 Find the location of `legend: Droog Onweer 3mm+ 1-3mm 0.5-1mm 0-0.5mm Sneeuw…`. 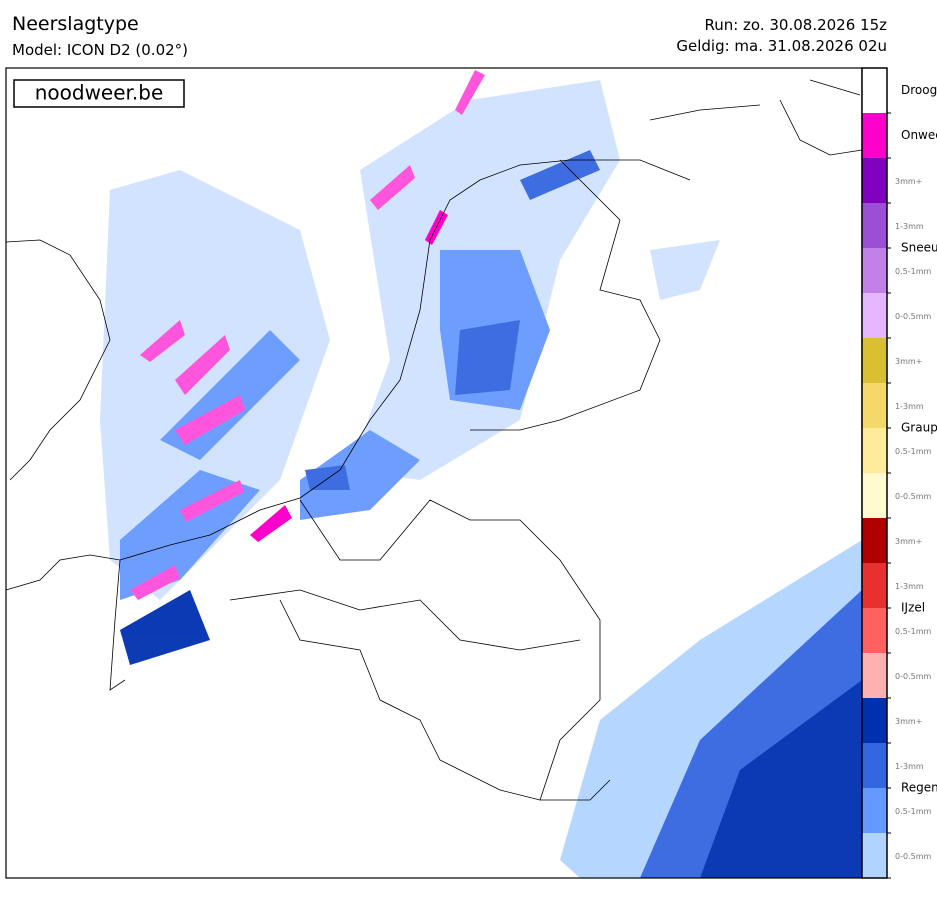

legend: Droog Onweer 3mm+ 1-3mm 0.5-1mm 0-0.5mm Sneeuw… is located at coordinates (899, 473).